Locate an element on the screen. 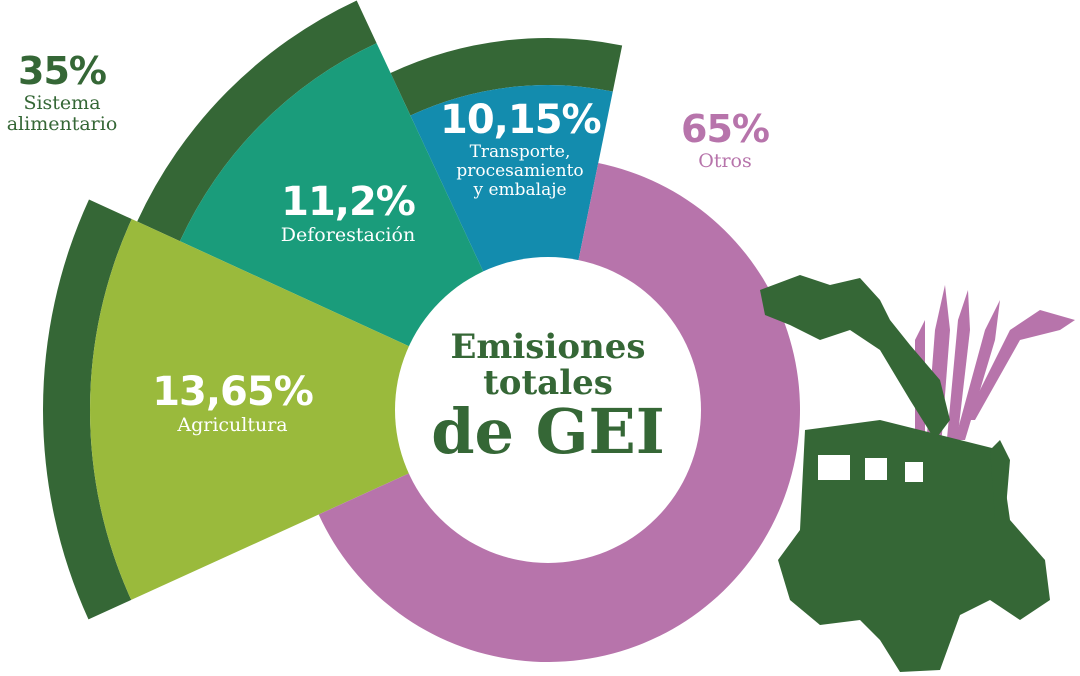 This screenshot has width=1080, height=676. slice-value: 11,2% is located at coordinates (348, 202).